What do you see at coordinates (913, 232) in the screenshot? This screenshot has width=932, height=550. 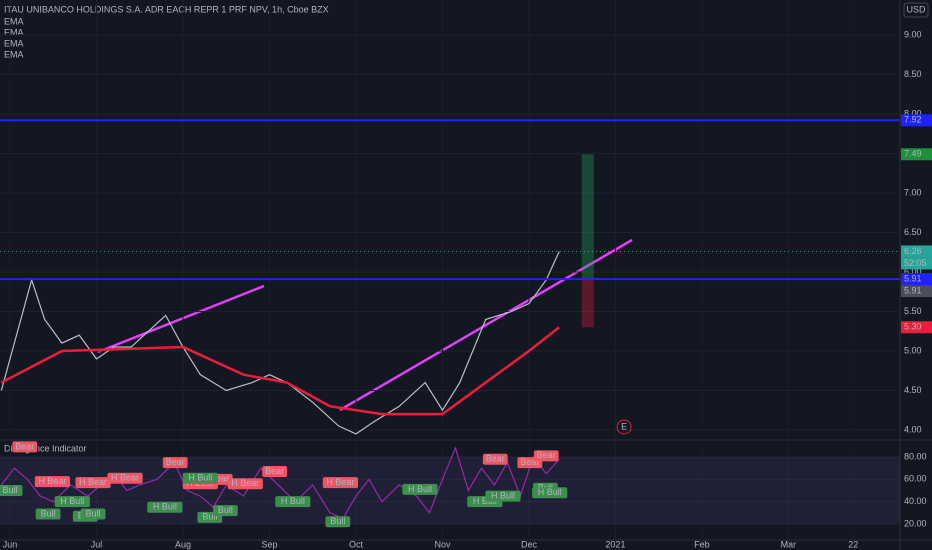 I see `y-tick-label: 6.50` at bounding box center [913, 232].